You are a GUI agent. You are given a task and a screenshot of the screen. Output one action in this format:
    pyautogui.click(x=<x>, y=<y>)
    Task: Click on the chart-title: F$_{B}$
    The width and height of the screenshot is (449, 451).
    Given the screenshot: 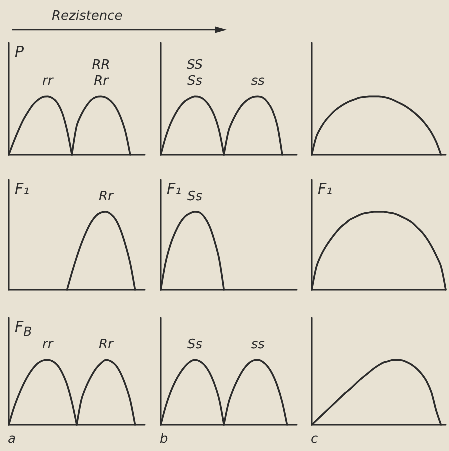 What is the action you would take?
    pyautogui.click(x=23, y=328)
    